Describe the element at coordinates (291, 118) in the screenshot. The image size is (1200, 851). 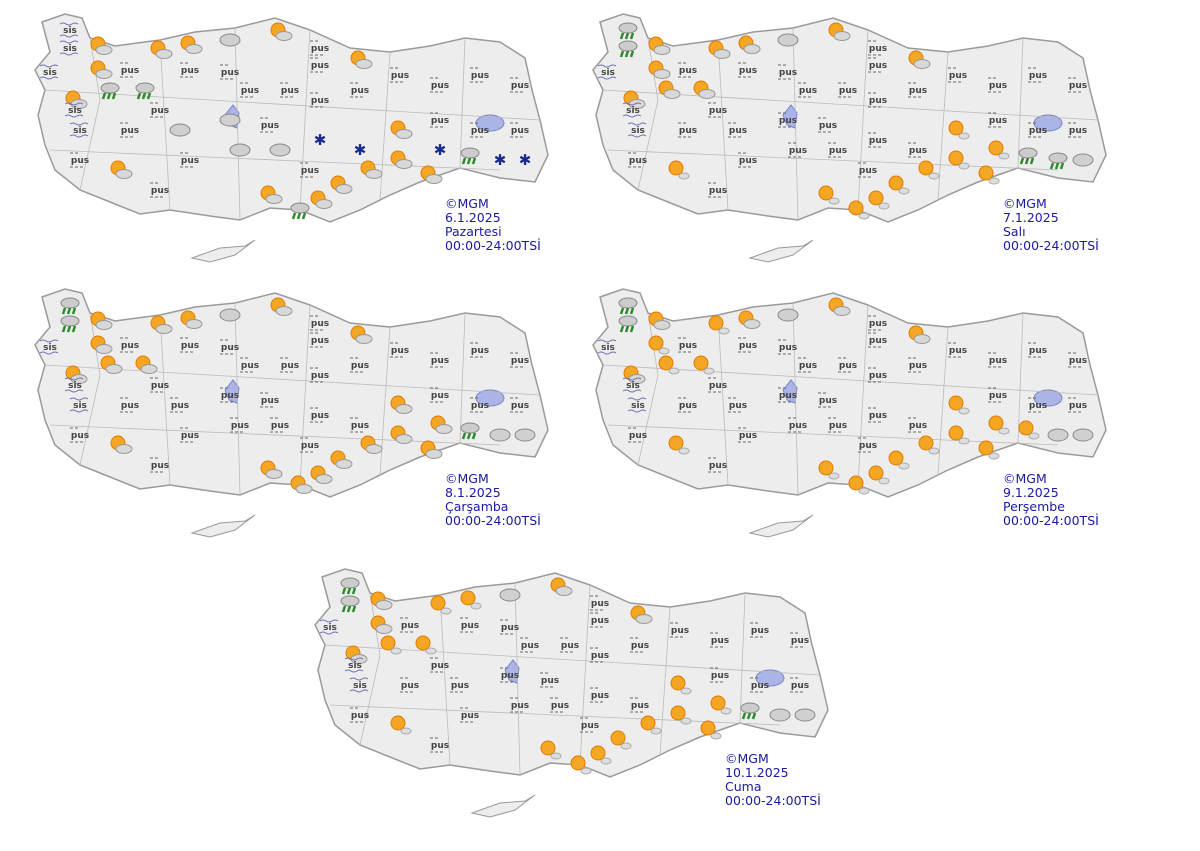
I see `turkey-outline` at that location.